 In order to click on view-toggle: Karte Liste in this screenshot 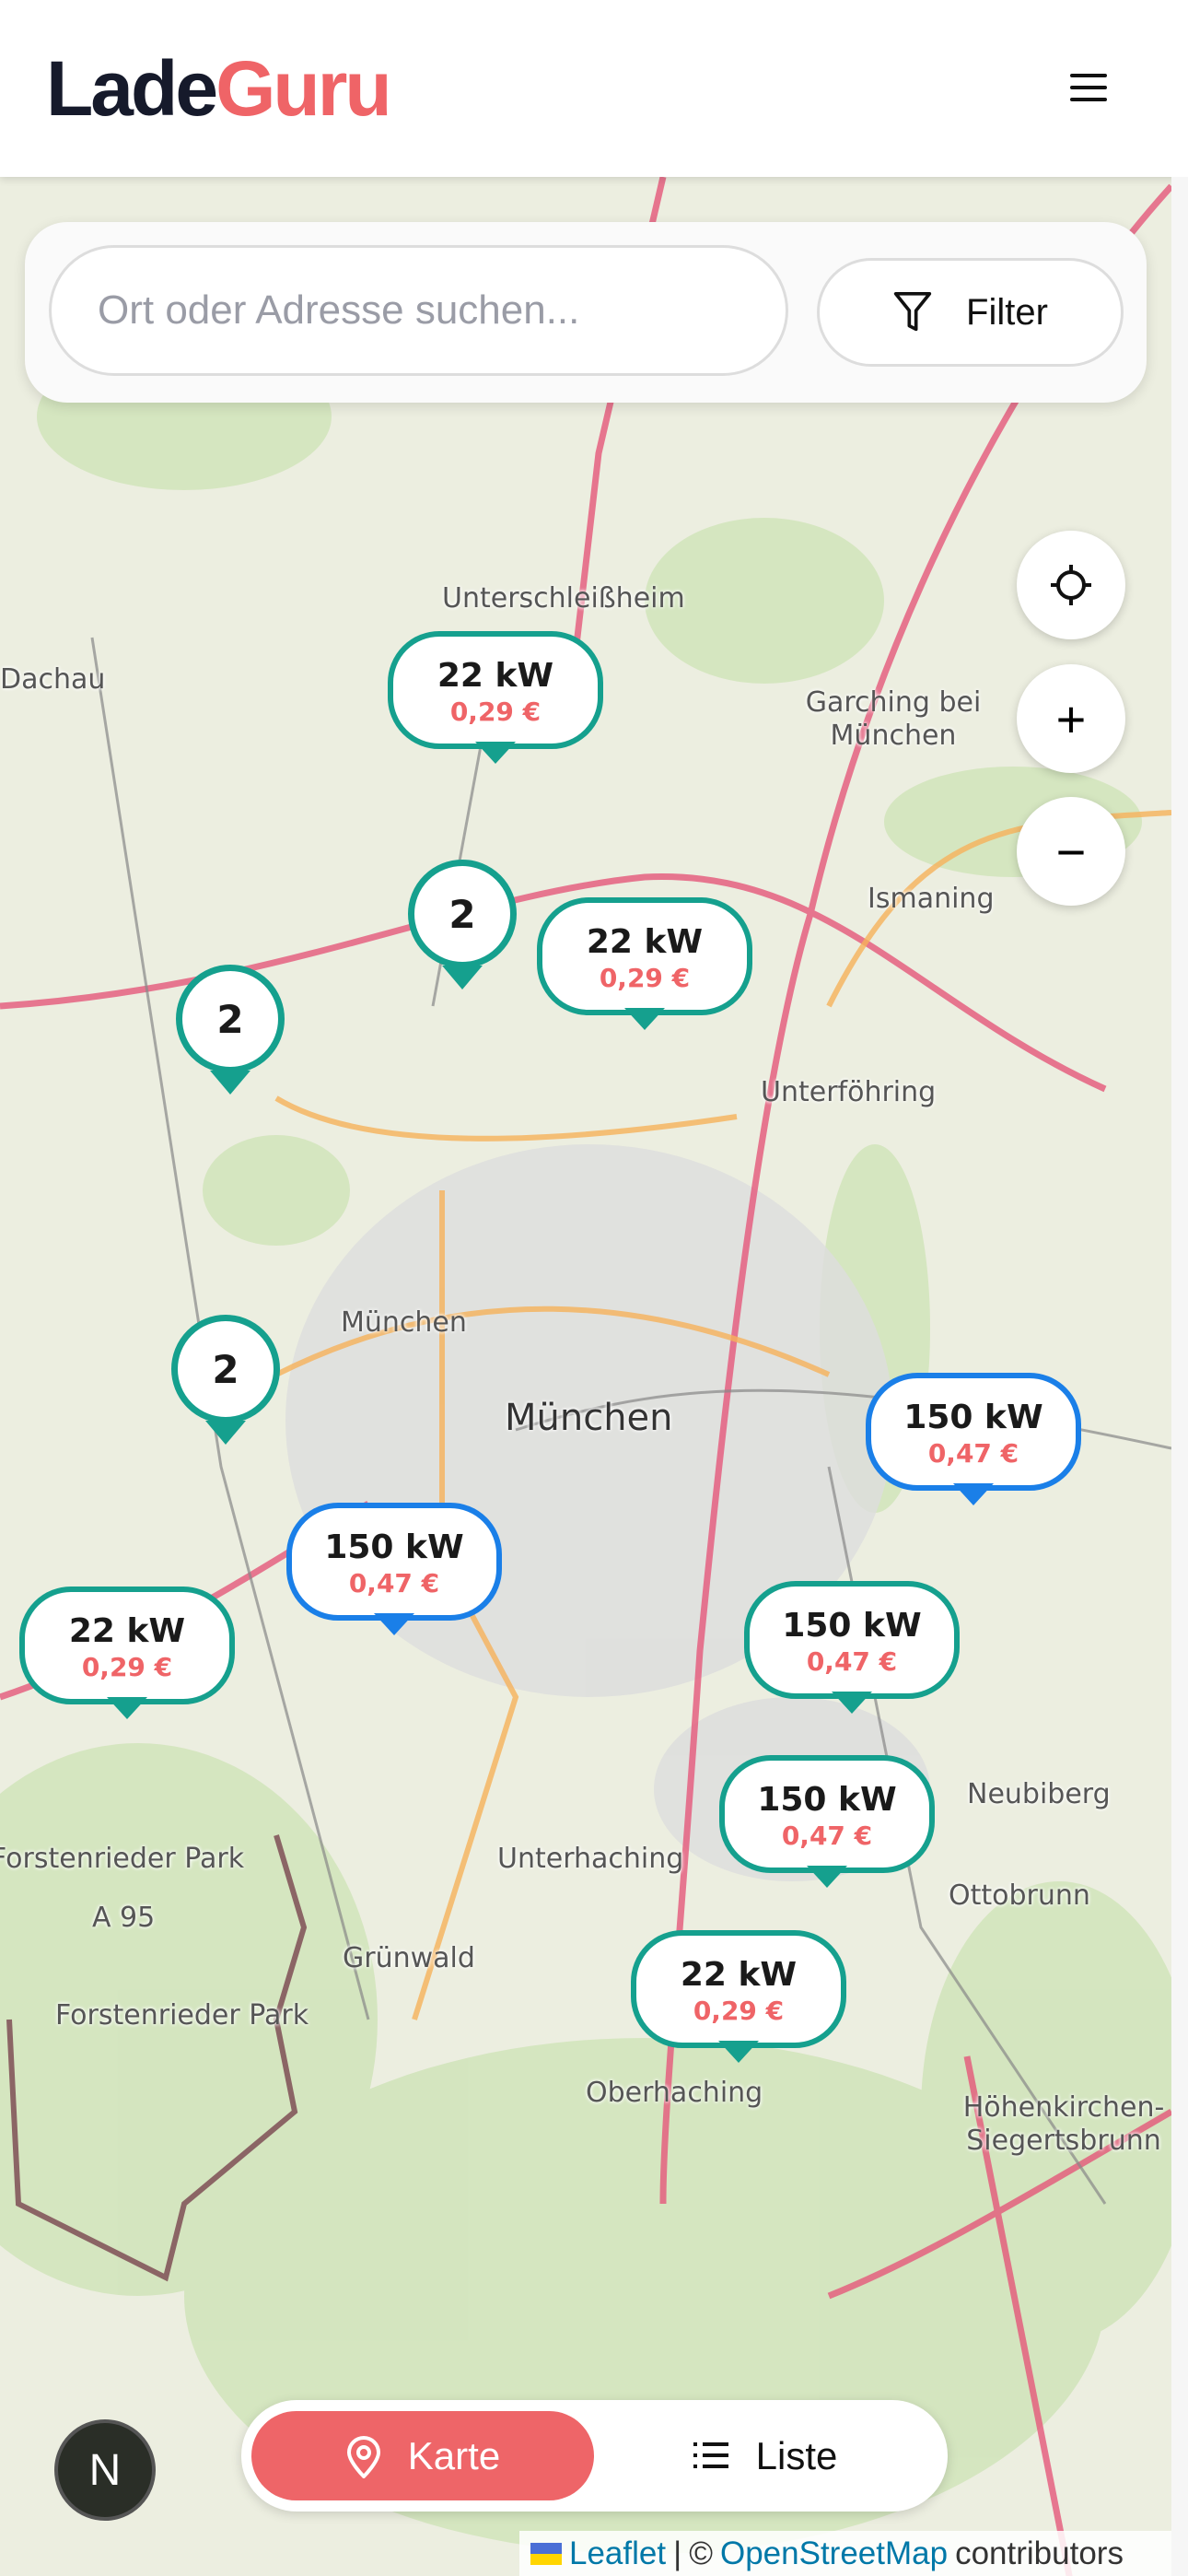, I will do `click(594, 2456)`.